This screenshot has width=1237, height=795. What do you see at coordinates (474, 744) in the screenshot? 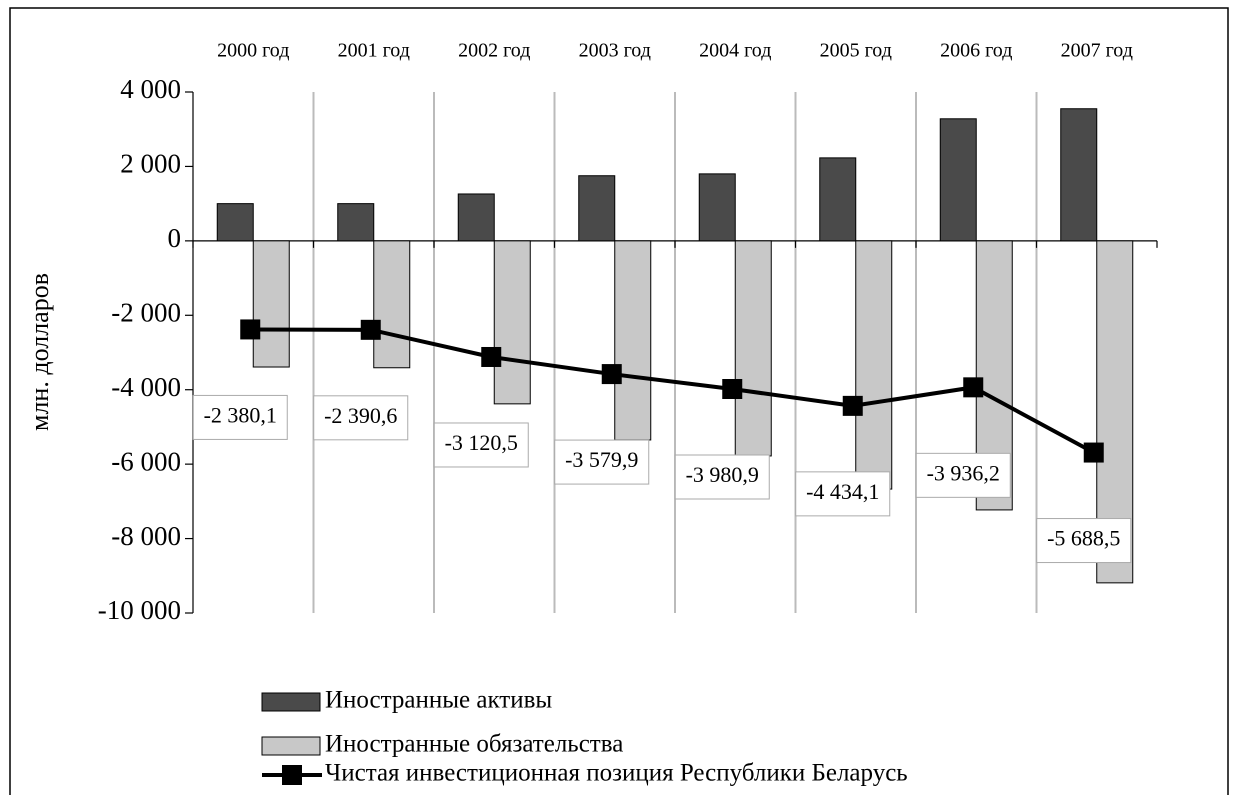
I see `legend-label: Иностранные обязательства` at bounding box center [474, 744].